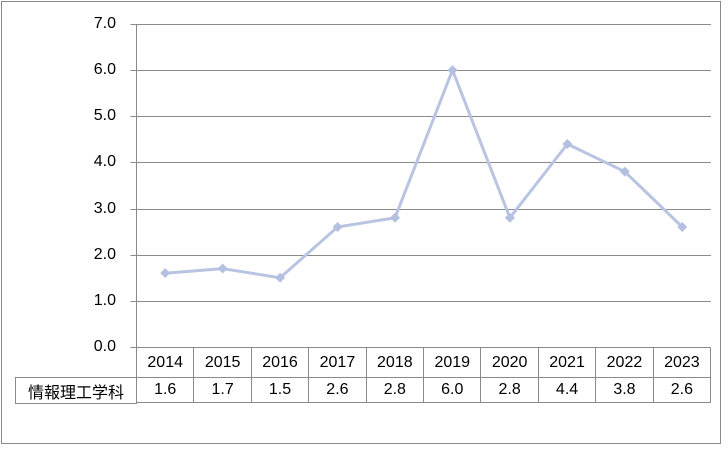 This screenshot has height=456, width=728. I want to click on year-cell: 2022, so click(625, 363).